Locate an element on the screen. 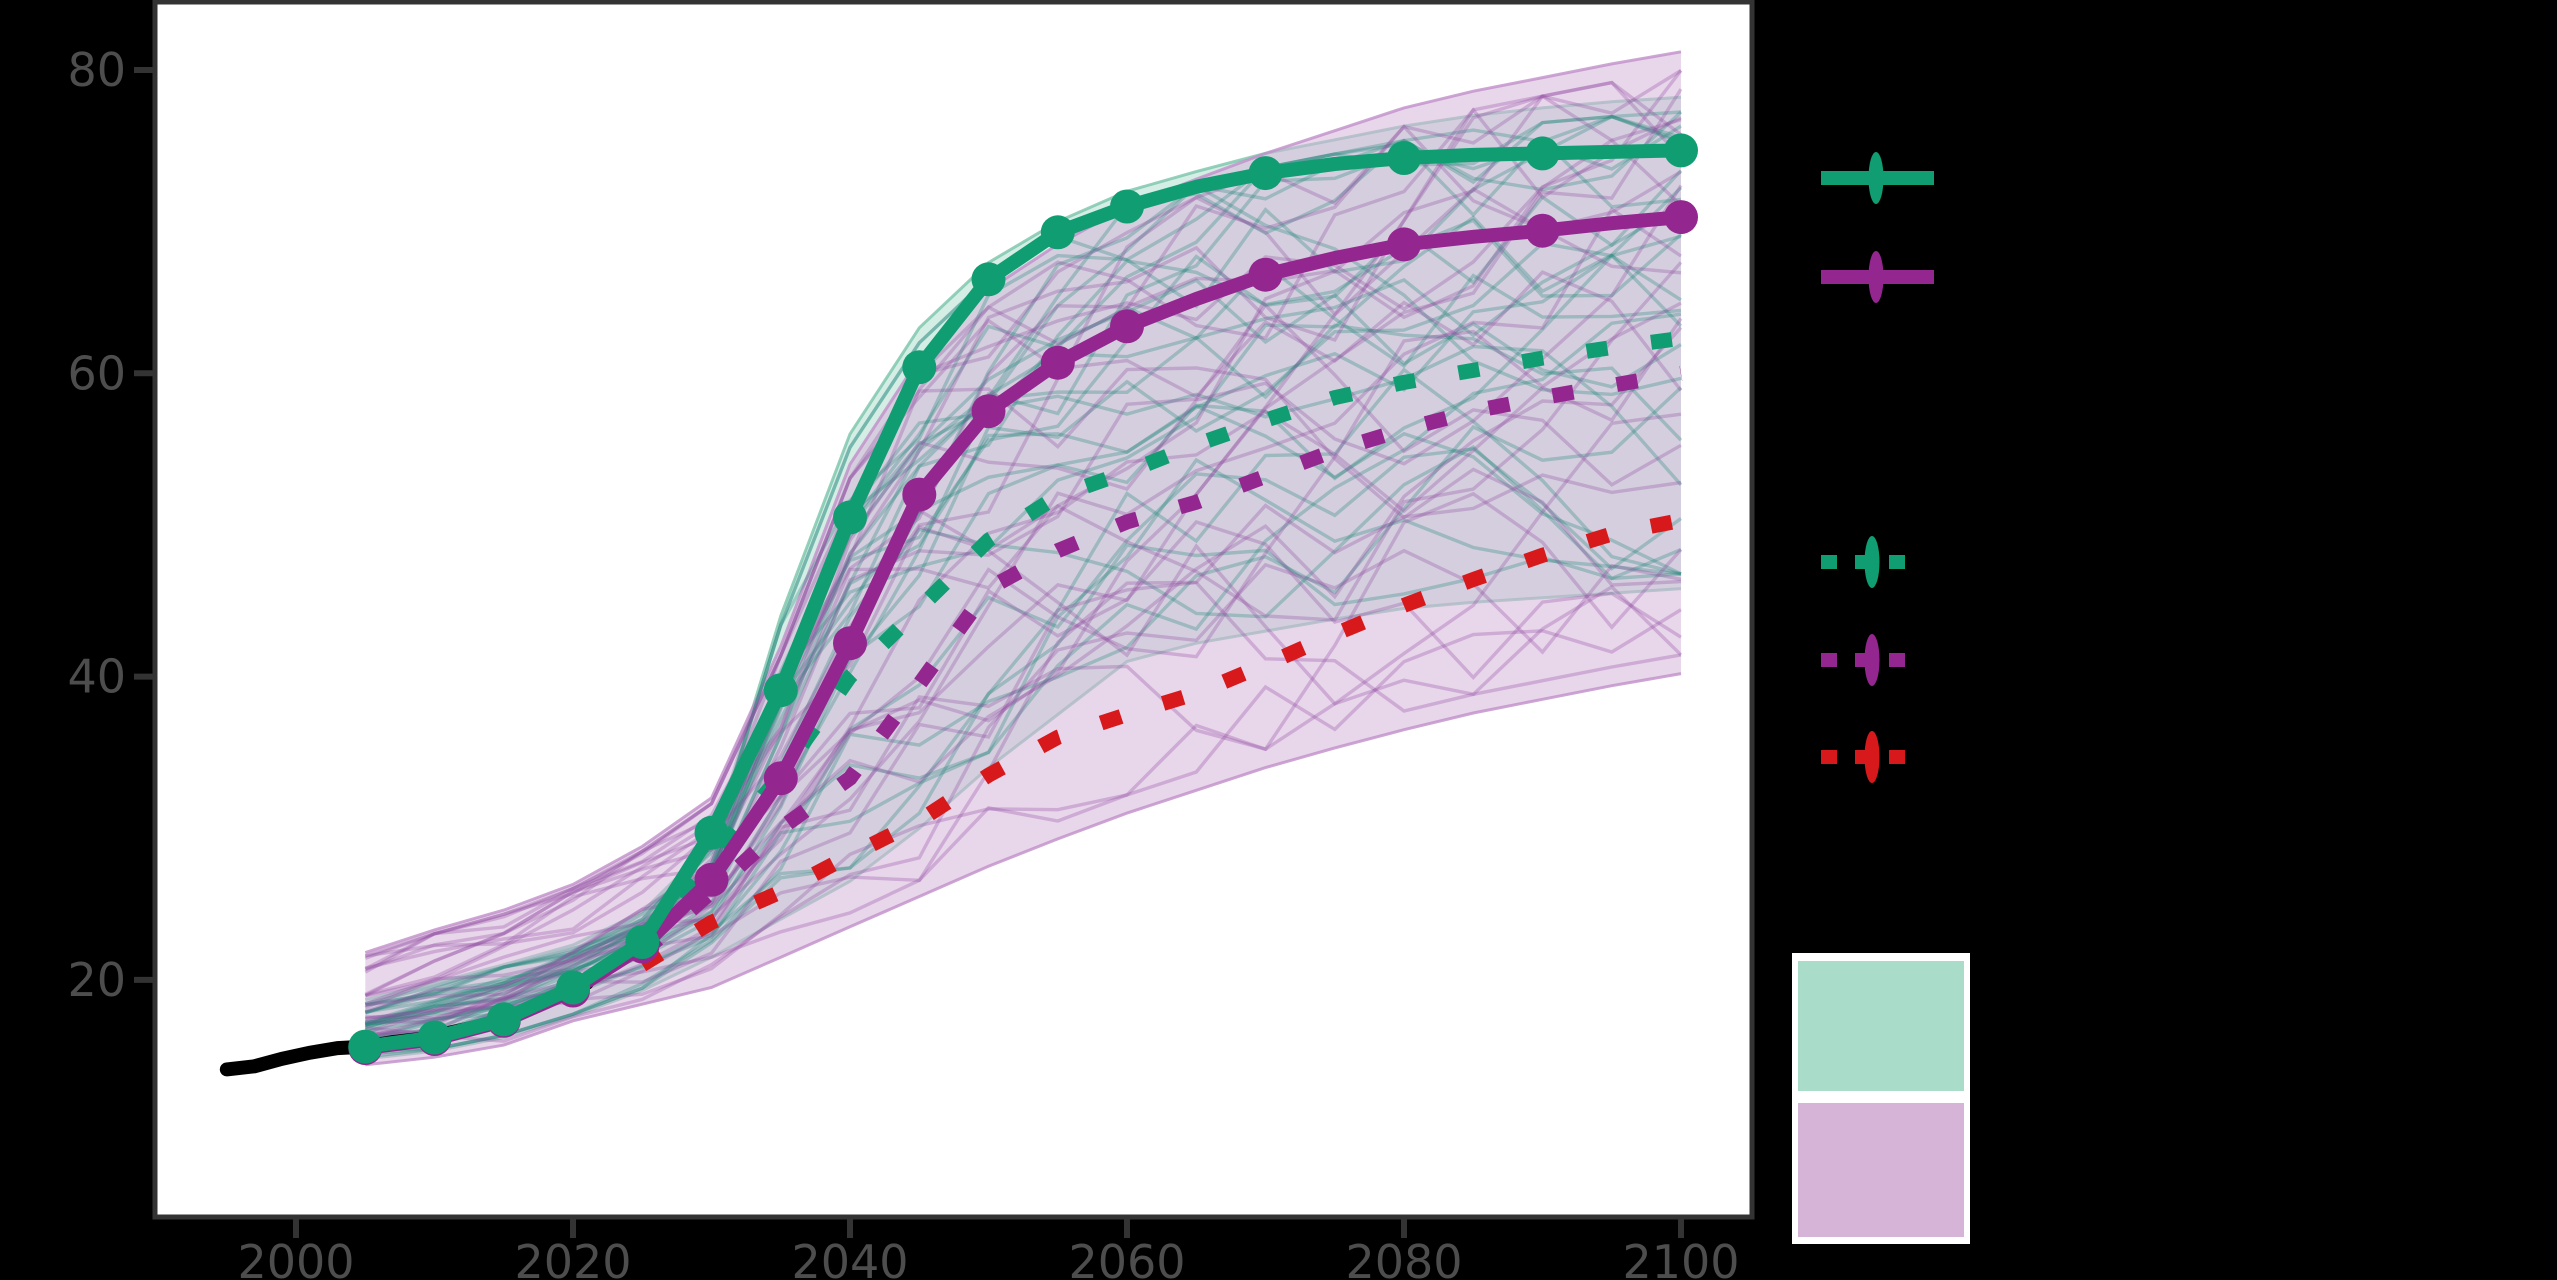 The height and width of the screenshot is (1280, 2557). x-axis: 2000 2020 2040 2060 2080 2100 is located at coordinates (988, 1257).